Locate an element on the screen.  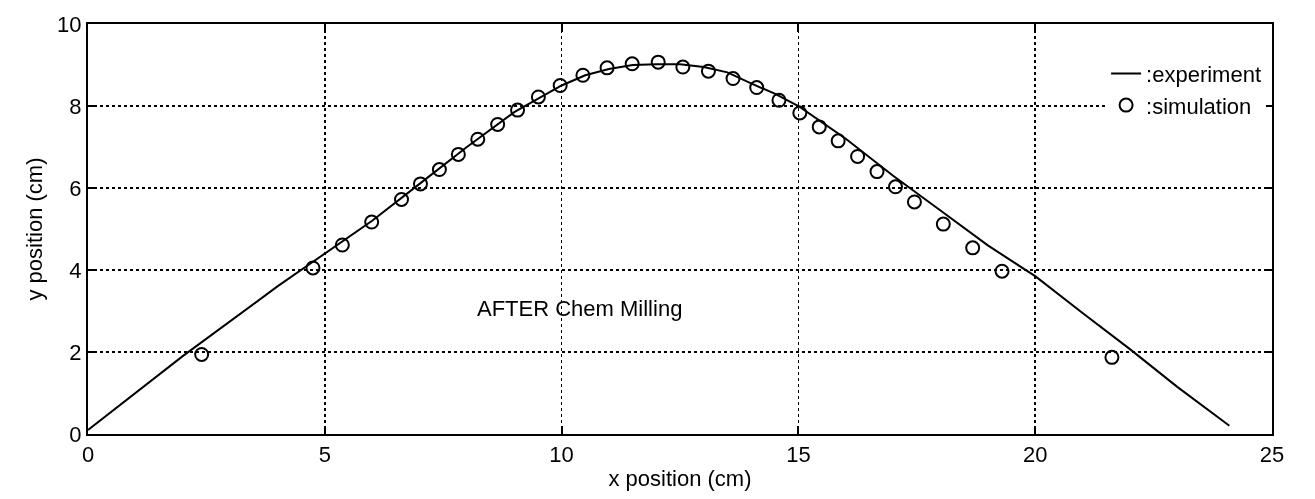
annotation: AFTER Chem Milling is located at coordinates (580, 308).